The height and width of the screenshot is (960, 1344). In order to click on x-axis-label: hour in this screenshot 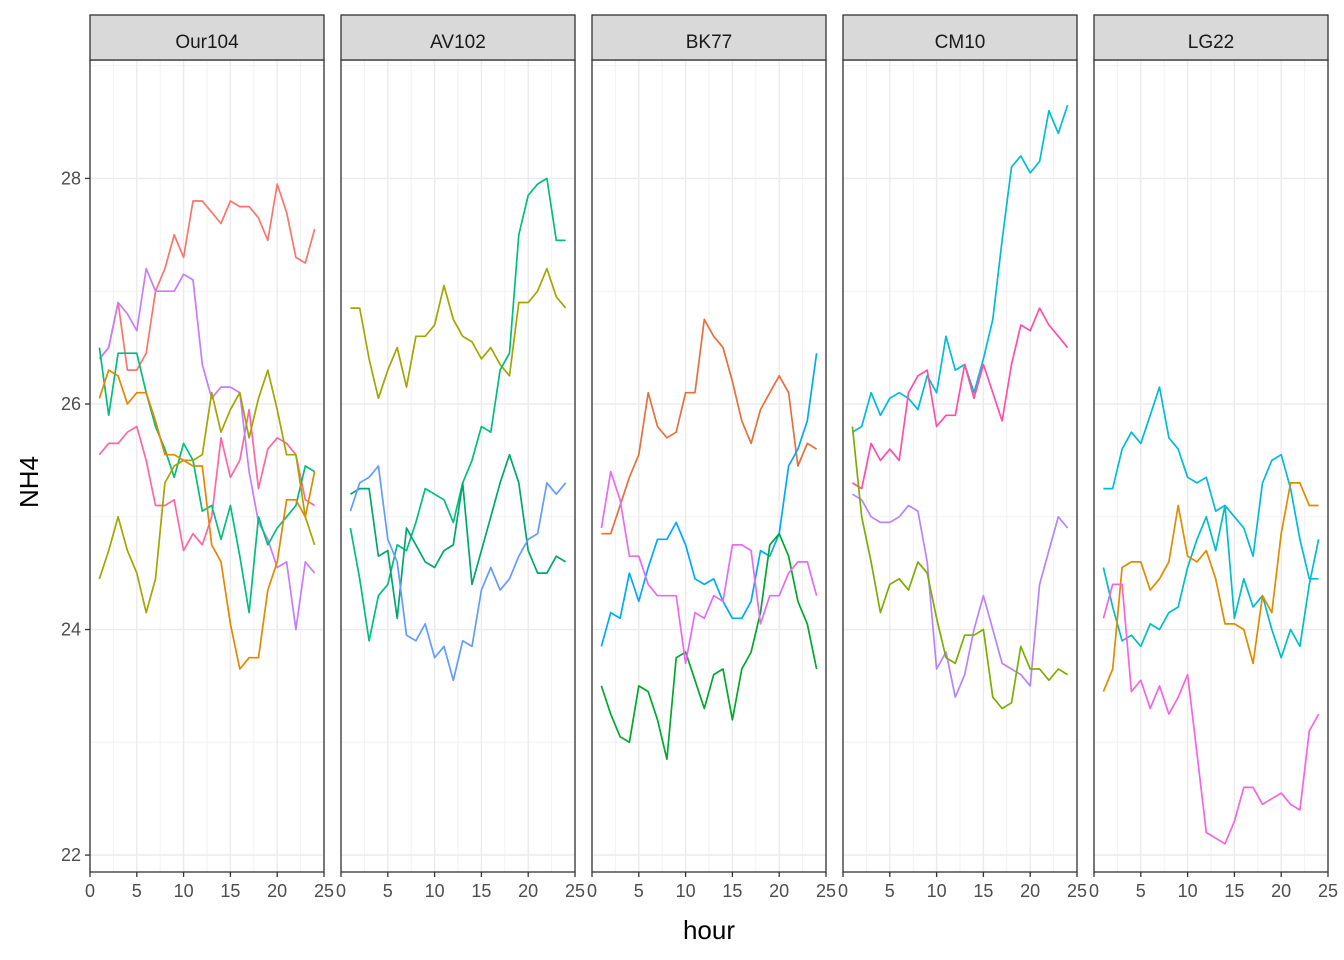, I will do `click(709, 930)`.